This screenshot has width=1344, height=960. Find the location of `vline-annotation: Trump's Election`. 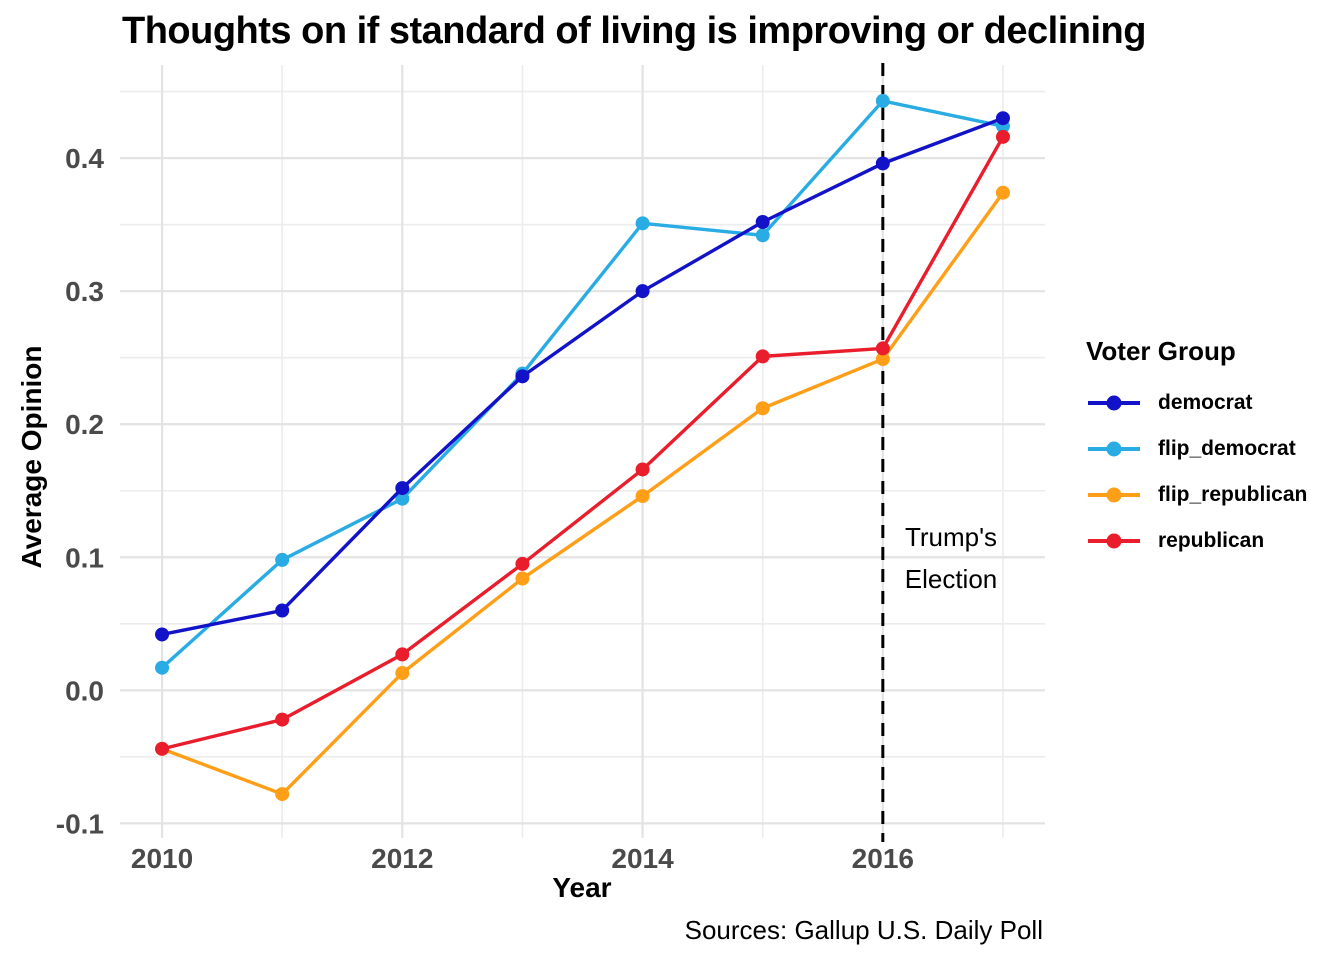

vline-annotation: Trump's Election is located at coordinates (951, 558).